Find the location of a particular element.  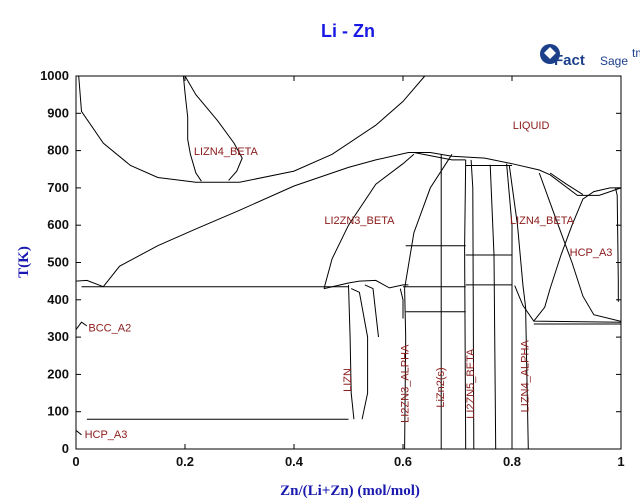

phase-label: LI2ZN3_BETA is located at coordinates (359, 221).